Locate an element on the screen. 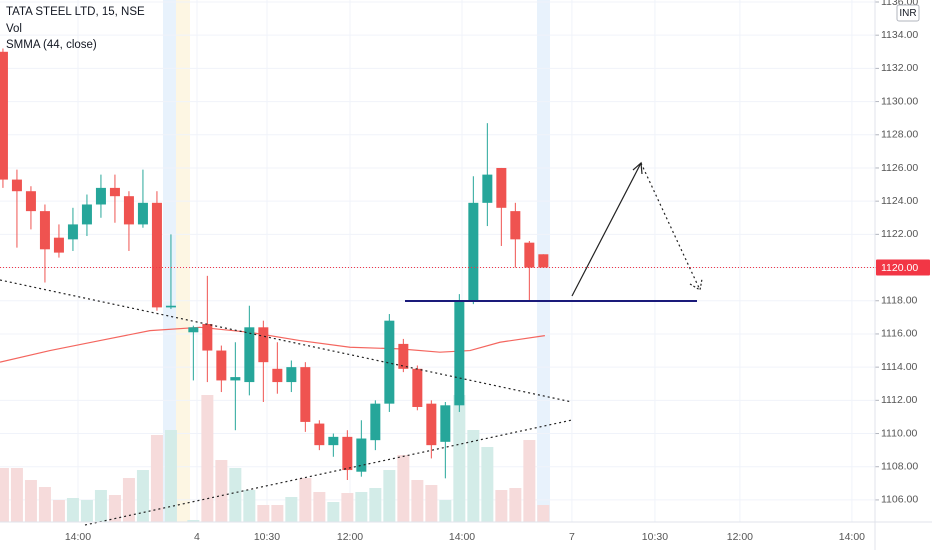 The image size is (932, 550). currency-box is located at coordinates (908, 13).